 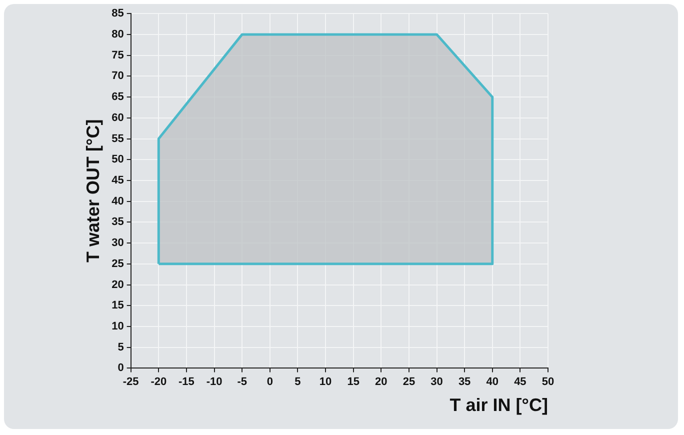 What do you see at coordinates (186, 382) in the screenshot?
I see `x-tick-label: -15` at bounding box center [186, 382].